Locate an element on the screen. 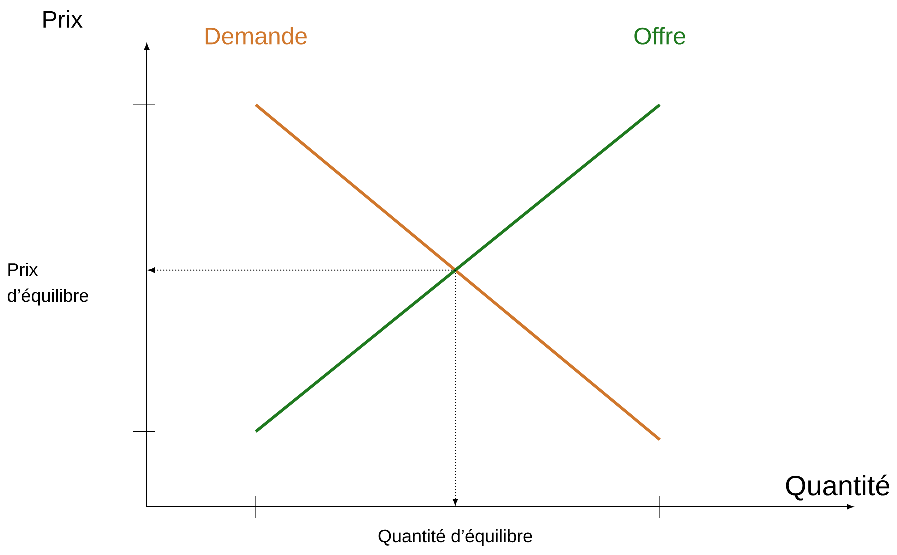 The width and height of the screenshot is (897, 555). text: Offre is located at coordinates (660, 36).